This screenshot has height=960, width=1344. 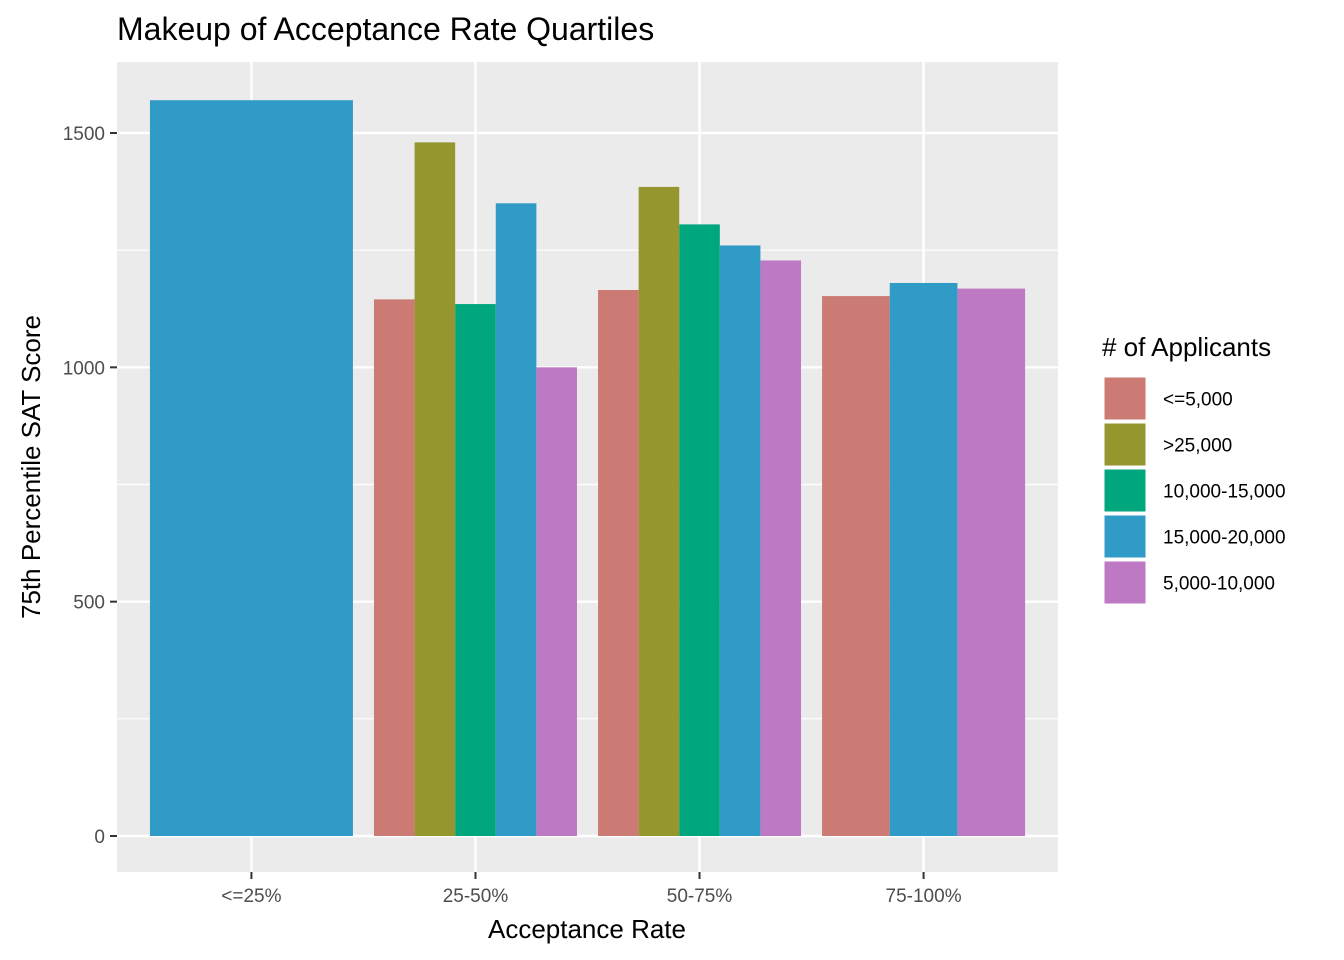 I want to click on chart-title: Makeup of Acceptance Rate Quartiles, so click(x=385, y=29).